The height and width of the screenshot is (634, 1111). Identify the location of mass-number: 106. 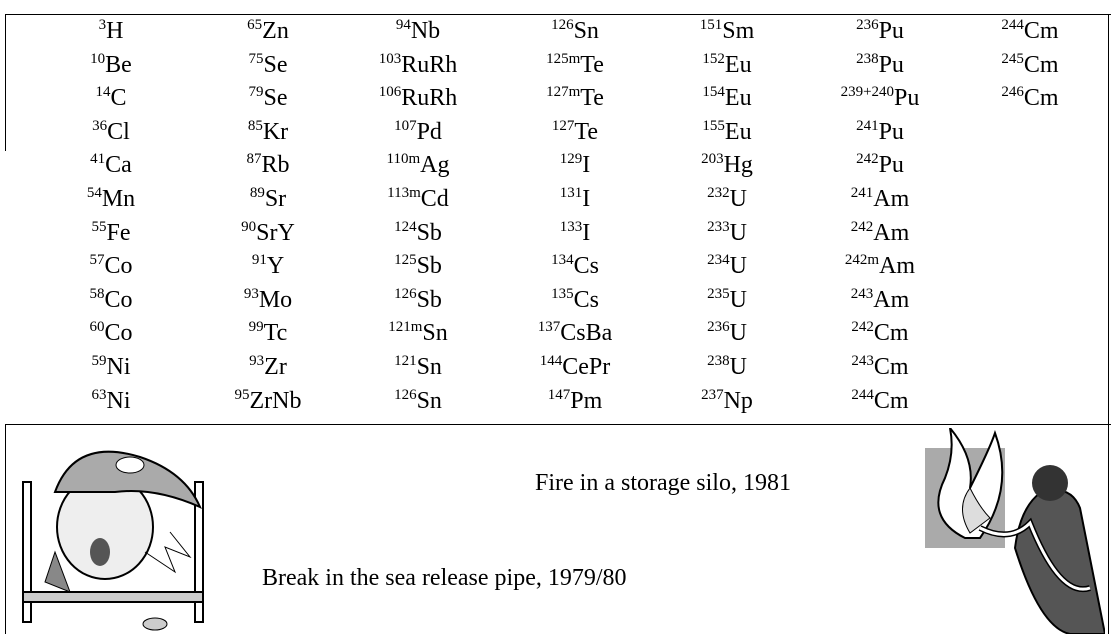
(390, 92).